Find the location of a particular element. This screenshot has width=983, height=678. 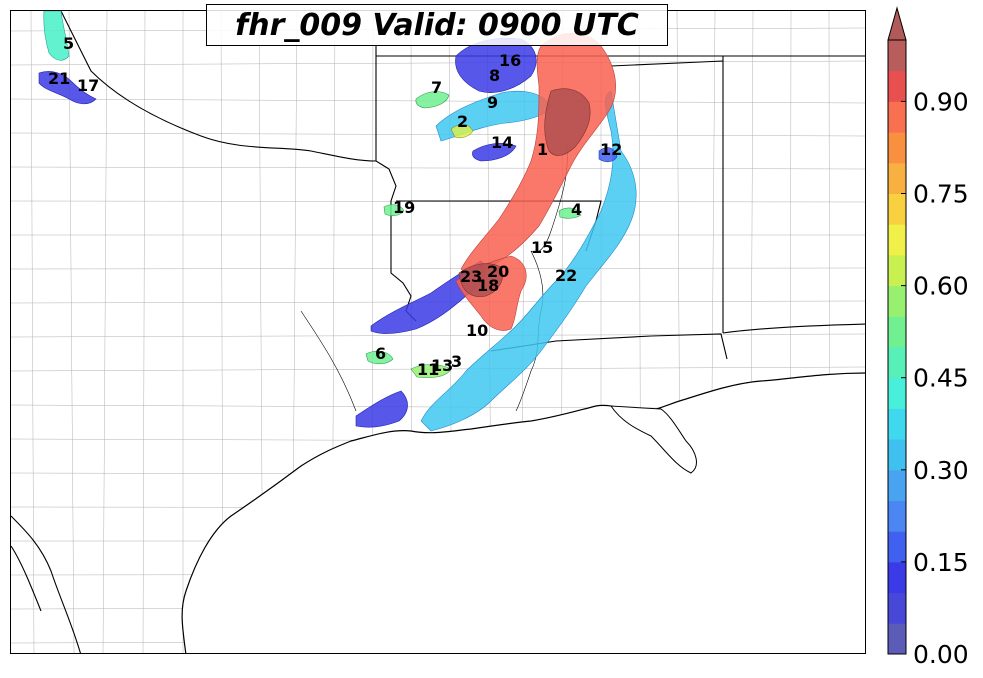

colorbar-ticks: 0.00 0.15 0.30 0.45 0.60 0.75 0.90 is located at coordinates (935, 378).